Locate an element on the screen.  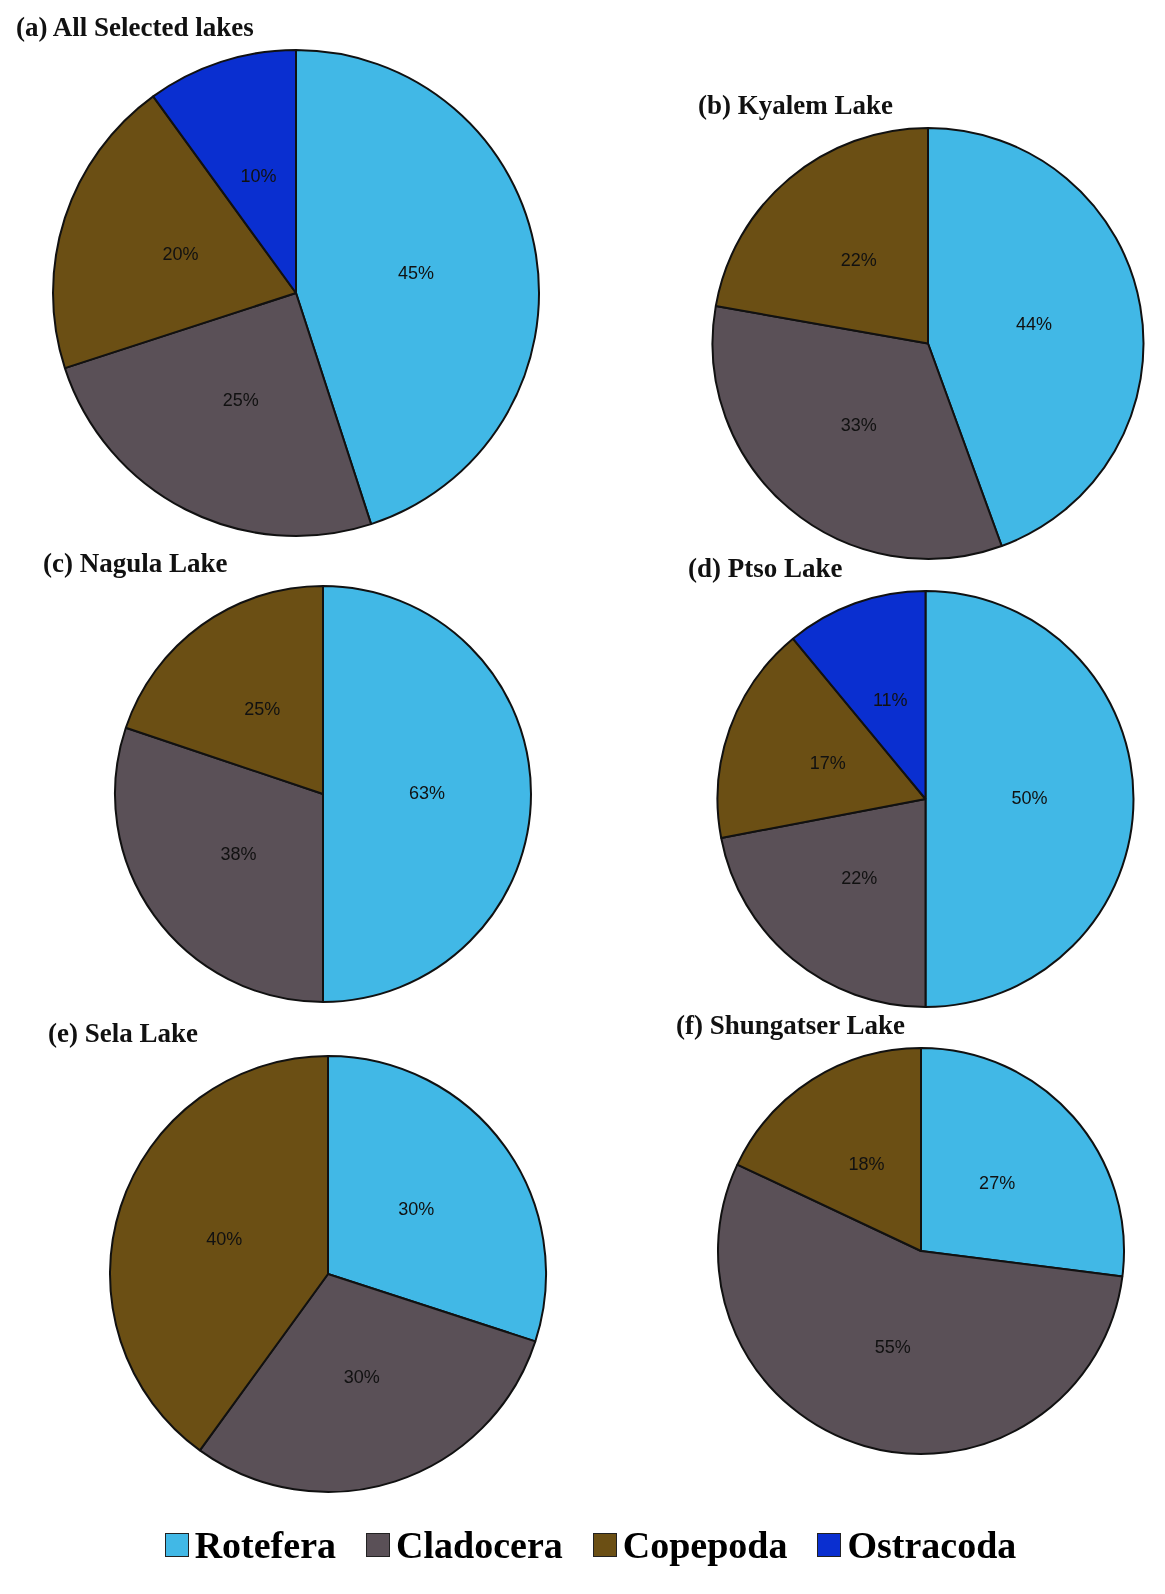
chart-title: (a) All Selected lakes is located at coordinates (135, 27).